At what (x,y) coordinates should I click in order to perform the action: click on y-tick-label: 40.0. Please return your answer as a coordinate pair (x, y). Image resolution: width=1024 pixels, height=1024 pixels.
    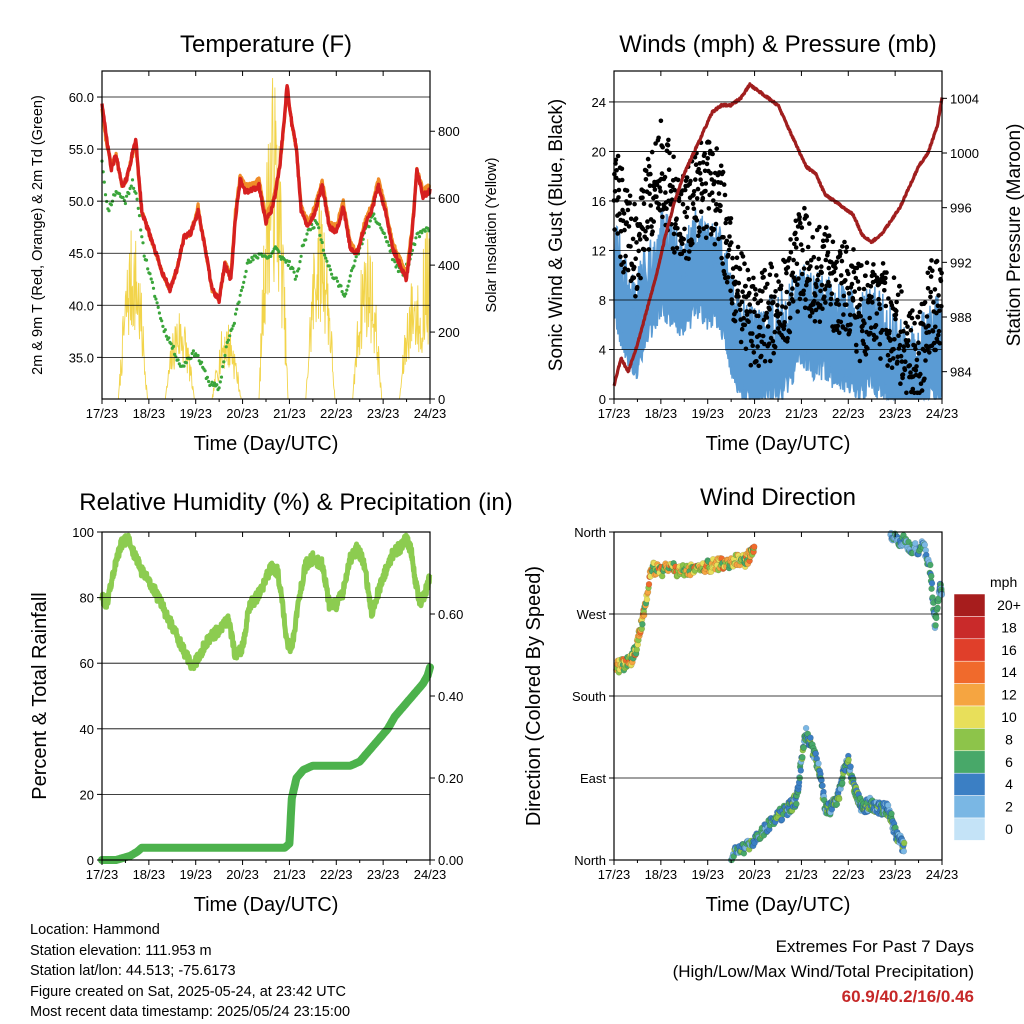
    Looking at the image, I should click on (81, 305).